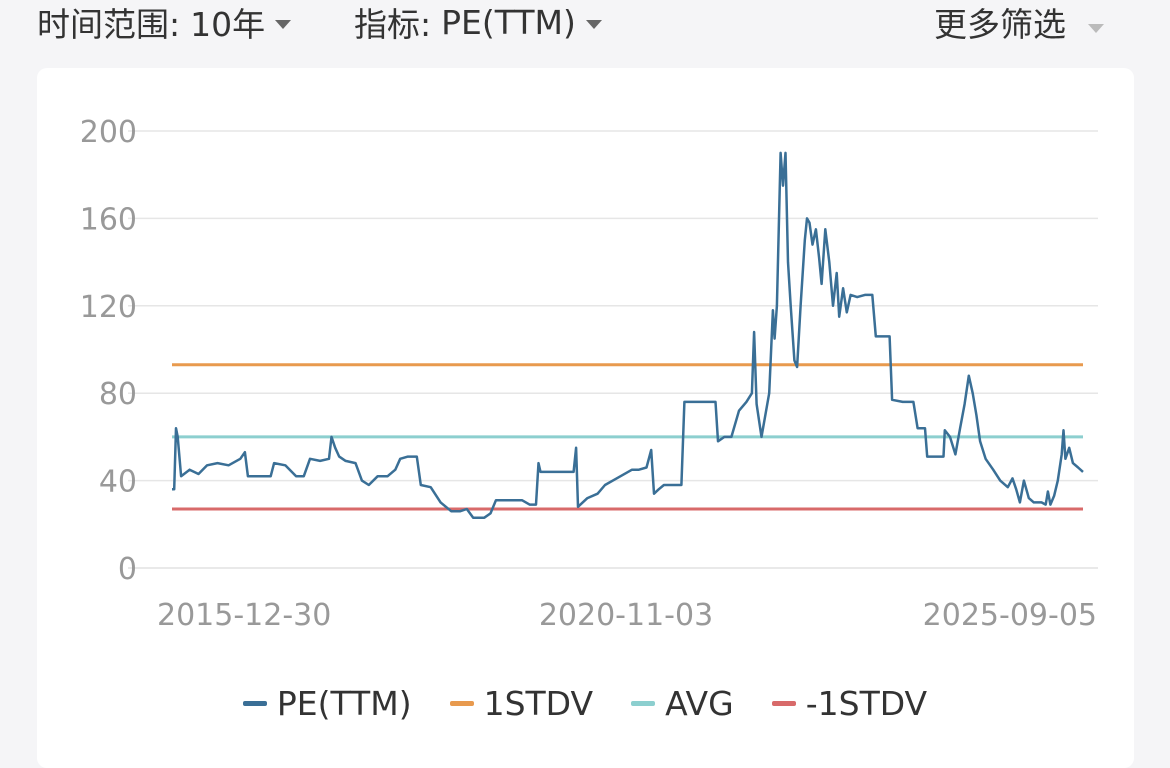 This screenshot has height=768, width=1170. Describe the element at coordinates (108, 307) in the screenshot. I see `y-tick-label: 120` at that location.